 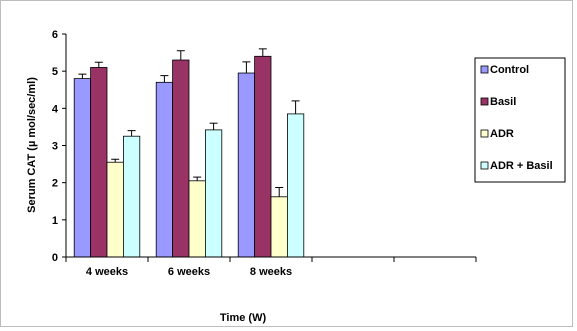 I want to click on legend-label: ADR, so click(x=502, y=134).